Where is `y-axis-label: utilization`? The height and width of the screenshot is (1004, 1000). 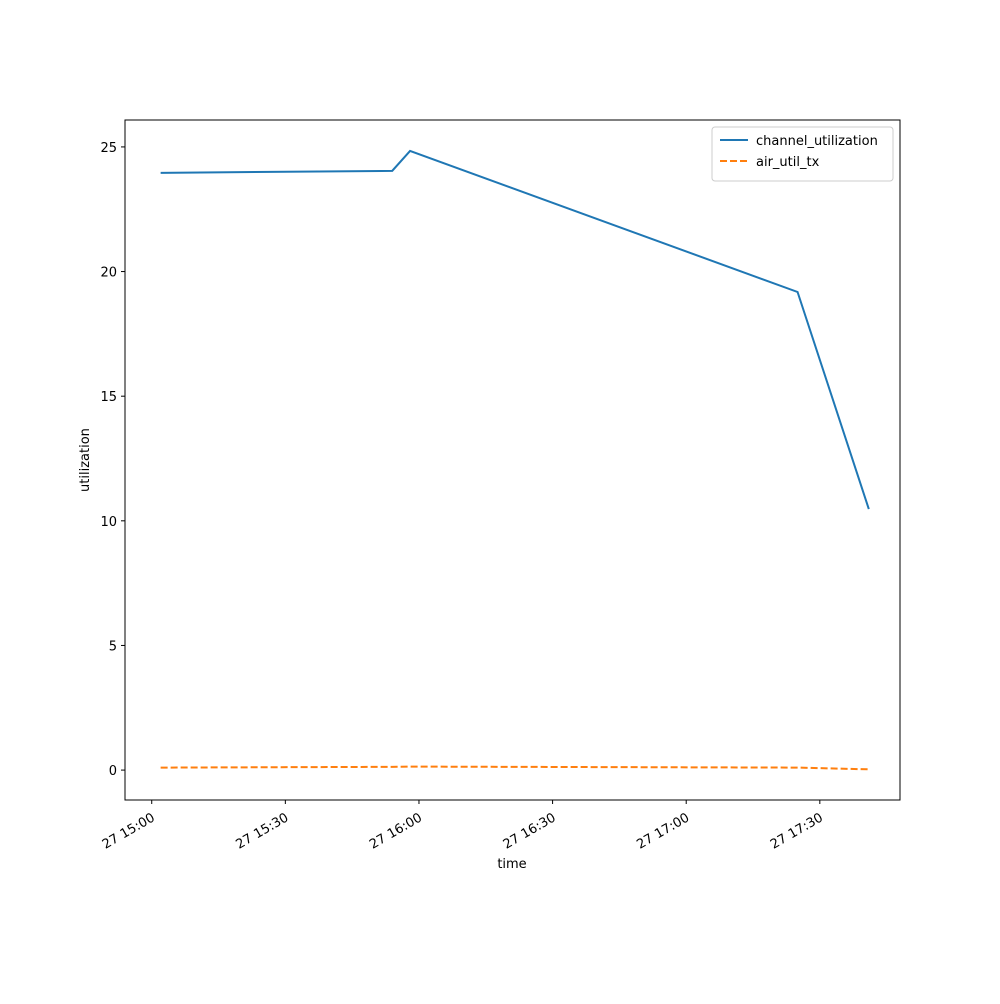
y-axis-label: utilization is located at coordinates (85, 460).